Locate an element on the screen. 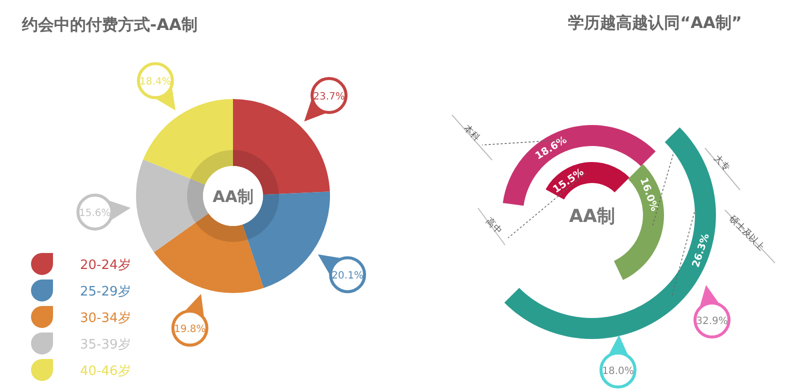 This screenshot has height=390, width=797. category-label: 硕士及以上 is located at coordinates (746, 233).